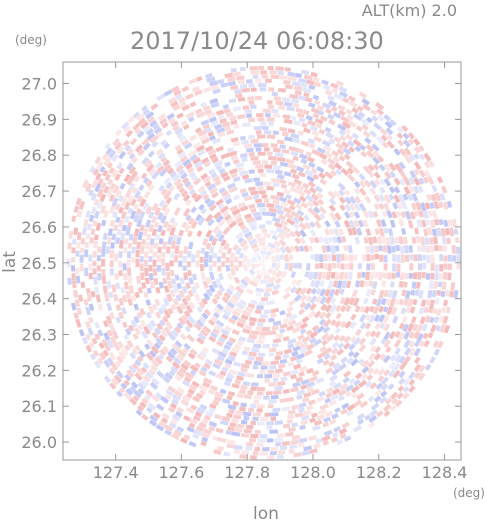 Image resolution: width=491 pixels, height=521 pixels. What do you see at coordinates (39, 370) in the screenshot?
I see `y-tick-label: 26.2` at bounding box center [39, 370].